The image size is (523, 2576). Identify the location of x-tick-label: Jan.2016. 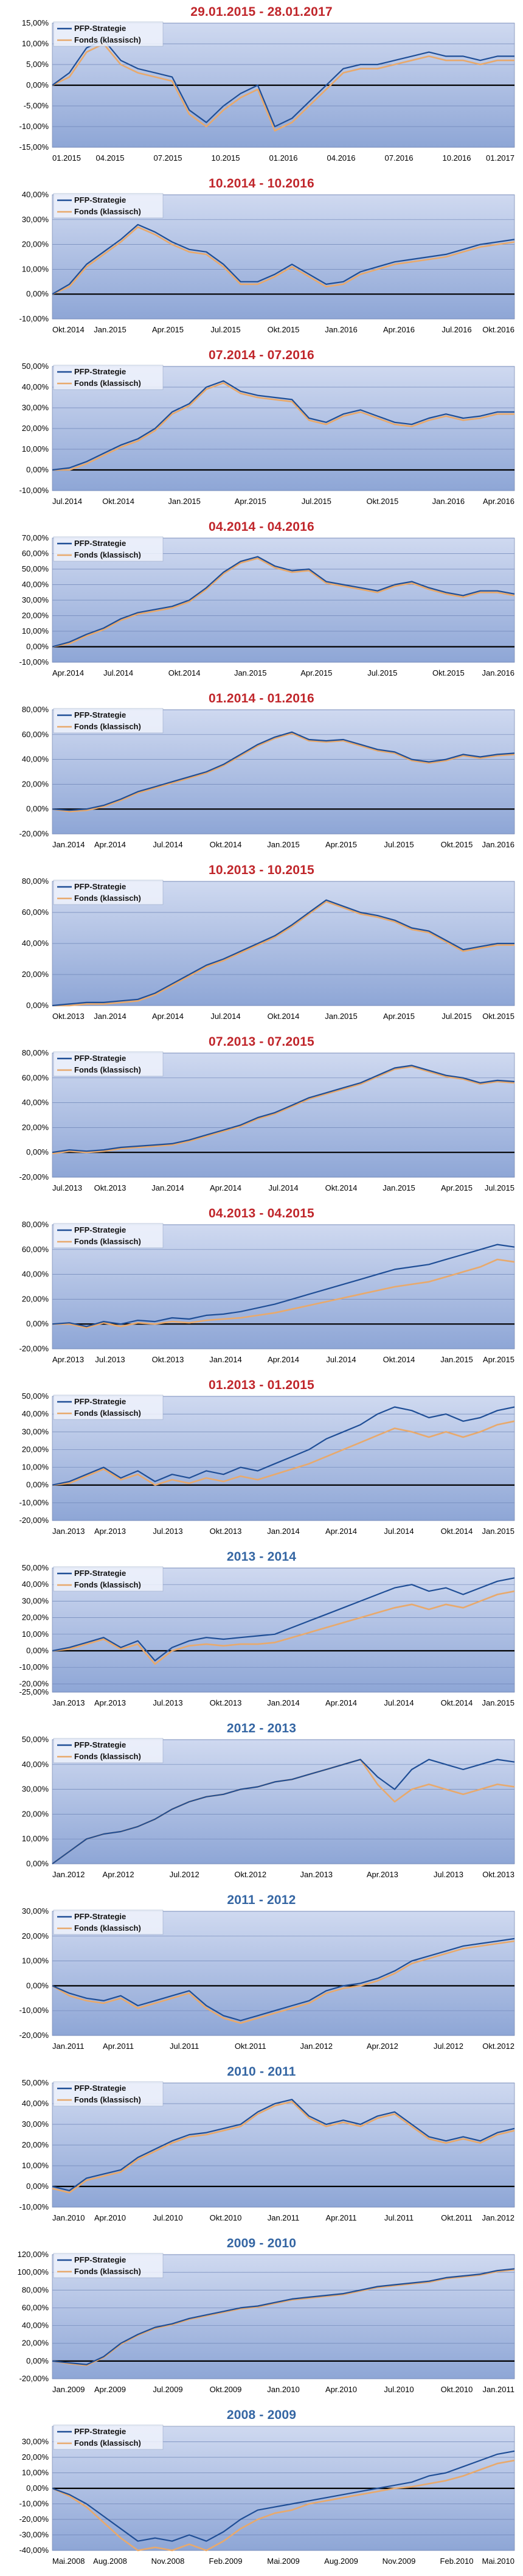
(498, 672).